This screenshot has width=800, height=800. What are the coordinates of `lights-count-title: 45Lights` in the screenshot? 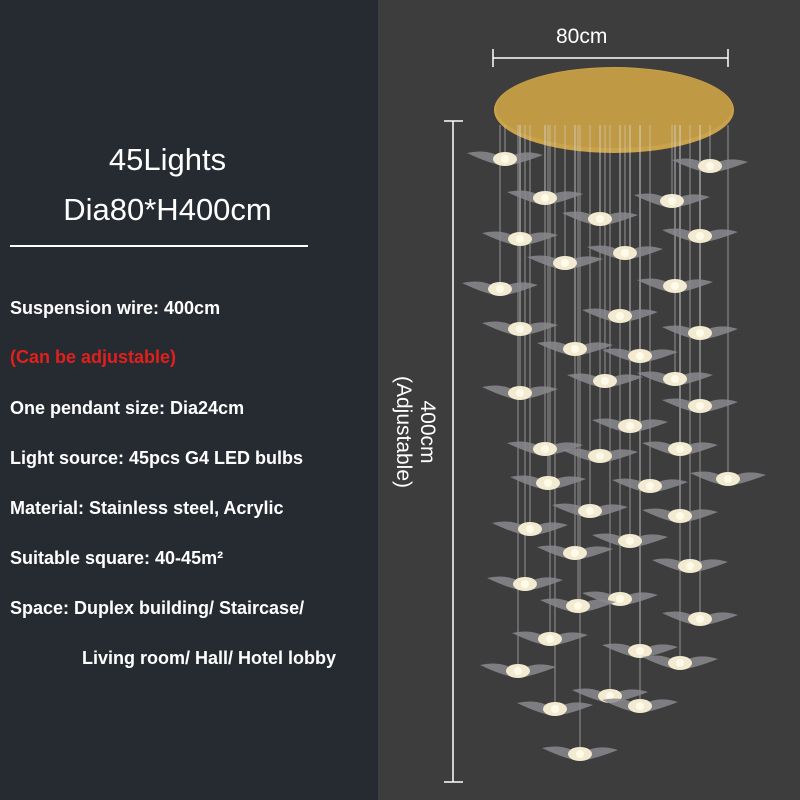 It's located at (167, 159).